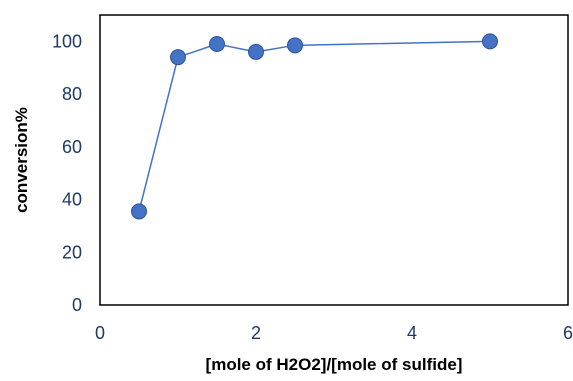 This screenshot has height=381, width=573. Describe the element at coordinates (72, 200) in the screenshot. I see `y-tick-label: 40` at that location.